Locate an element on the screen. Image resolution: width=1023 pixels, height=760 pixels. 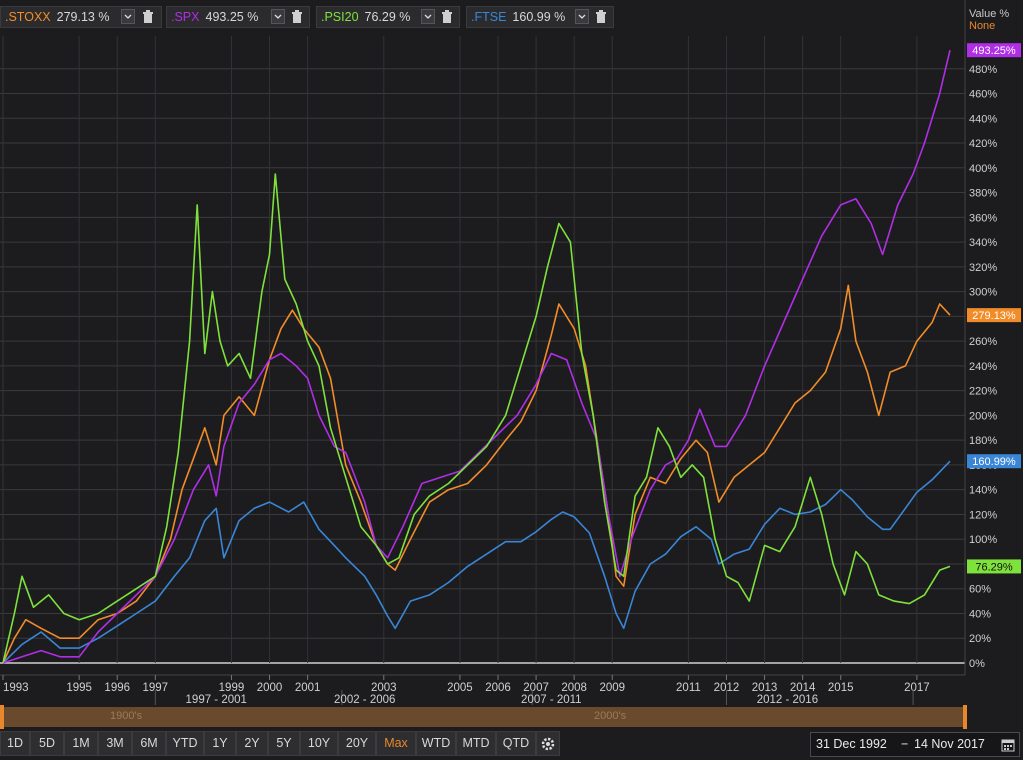
x-group-label: 1997 - 2001 is located at coordinates (216, 699).